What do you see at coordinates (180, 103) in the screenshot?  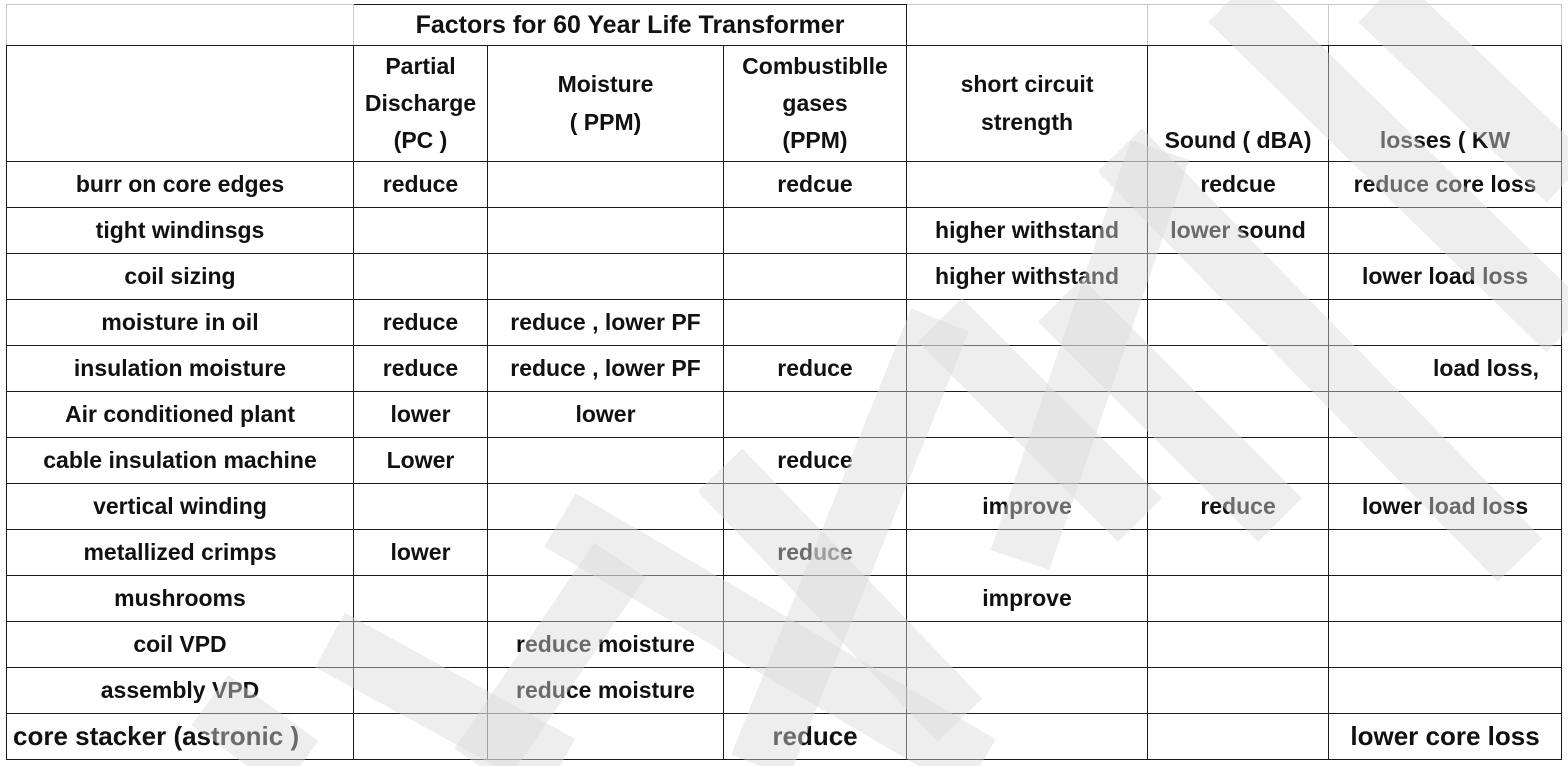 I see `header-blank-cell` at bounding box center [180, 103].